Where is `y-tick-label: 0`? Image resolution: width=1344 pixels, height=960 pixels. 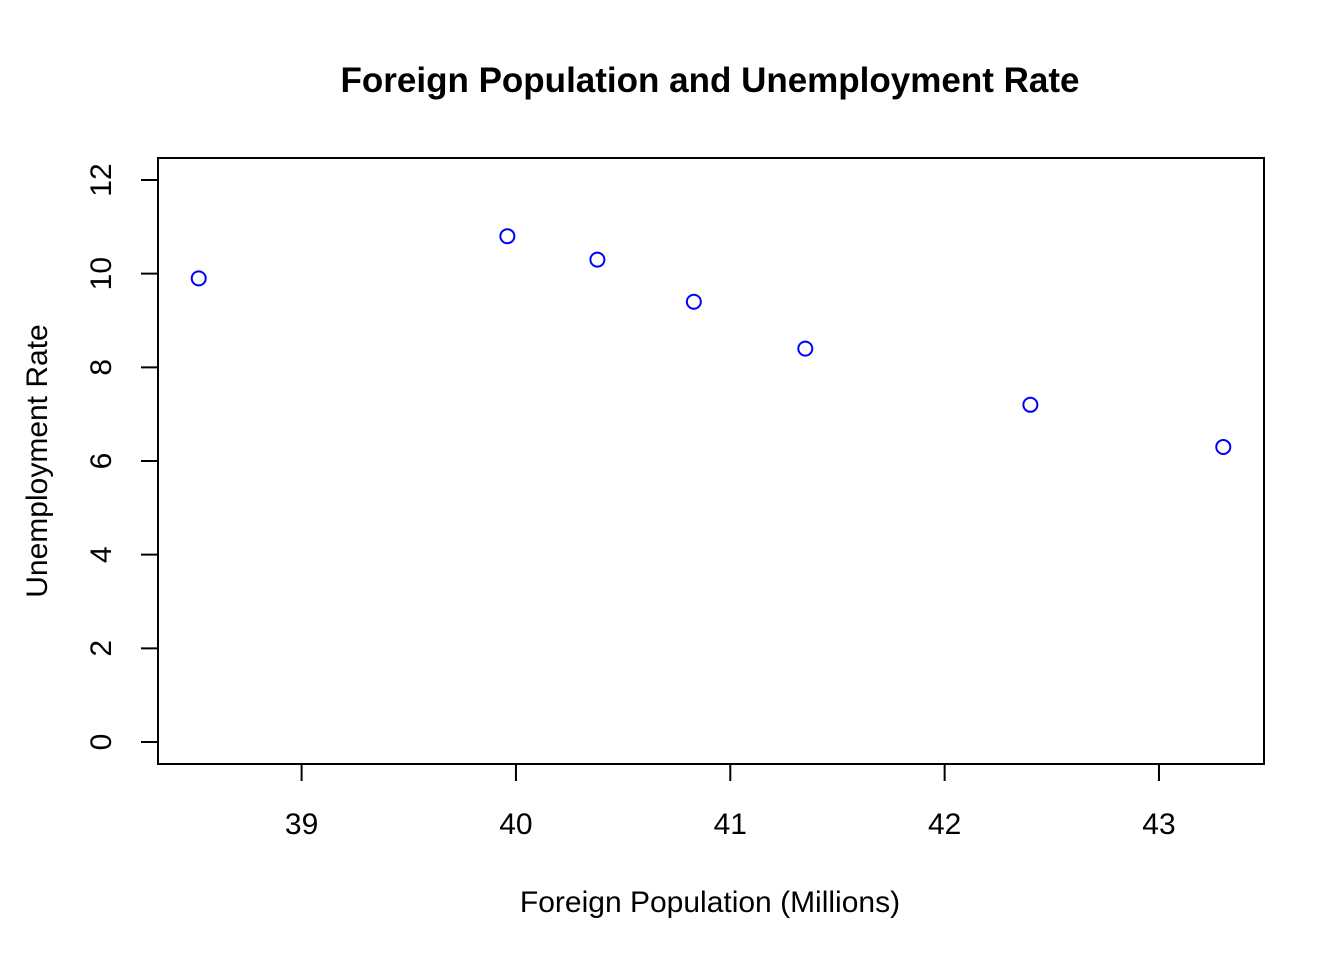
y-tick-label: 0 is located at coordinates (101, 742).